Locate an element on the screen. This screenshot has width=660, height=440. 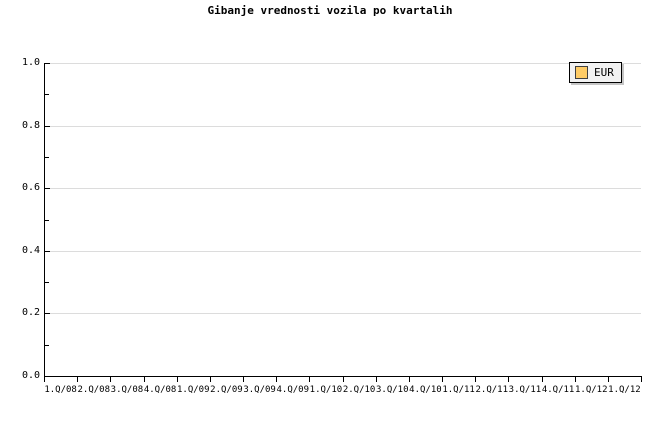
y-axis-tick-label: 1.0 is located at coordinates (30, 62).